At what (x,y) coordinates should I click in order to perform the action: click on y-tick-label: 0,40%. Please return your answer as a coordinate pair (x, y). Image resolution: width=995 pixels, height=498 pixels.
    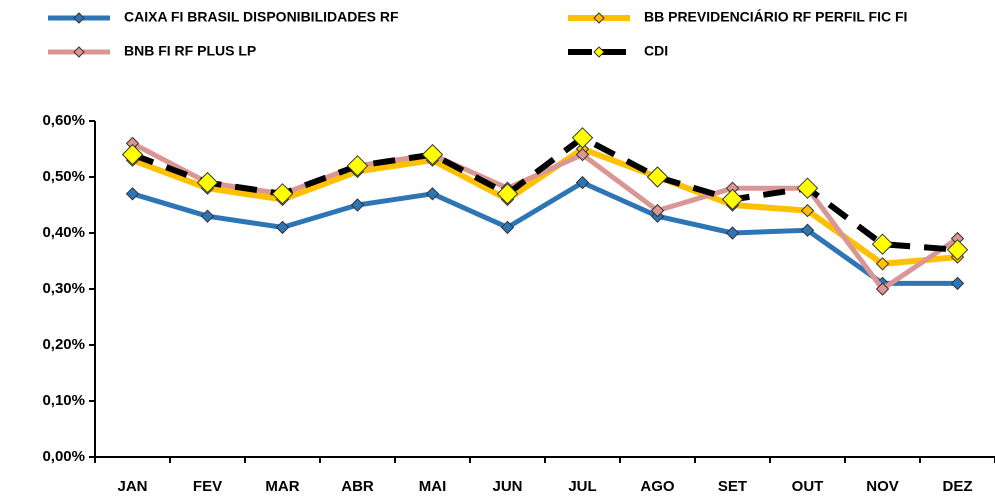
    Looking at the image, I should click on (63, 232).